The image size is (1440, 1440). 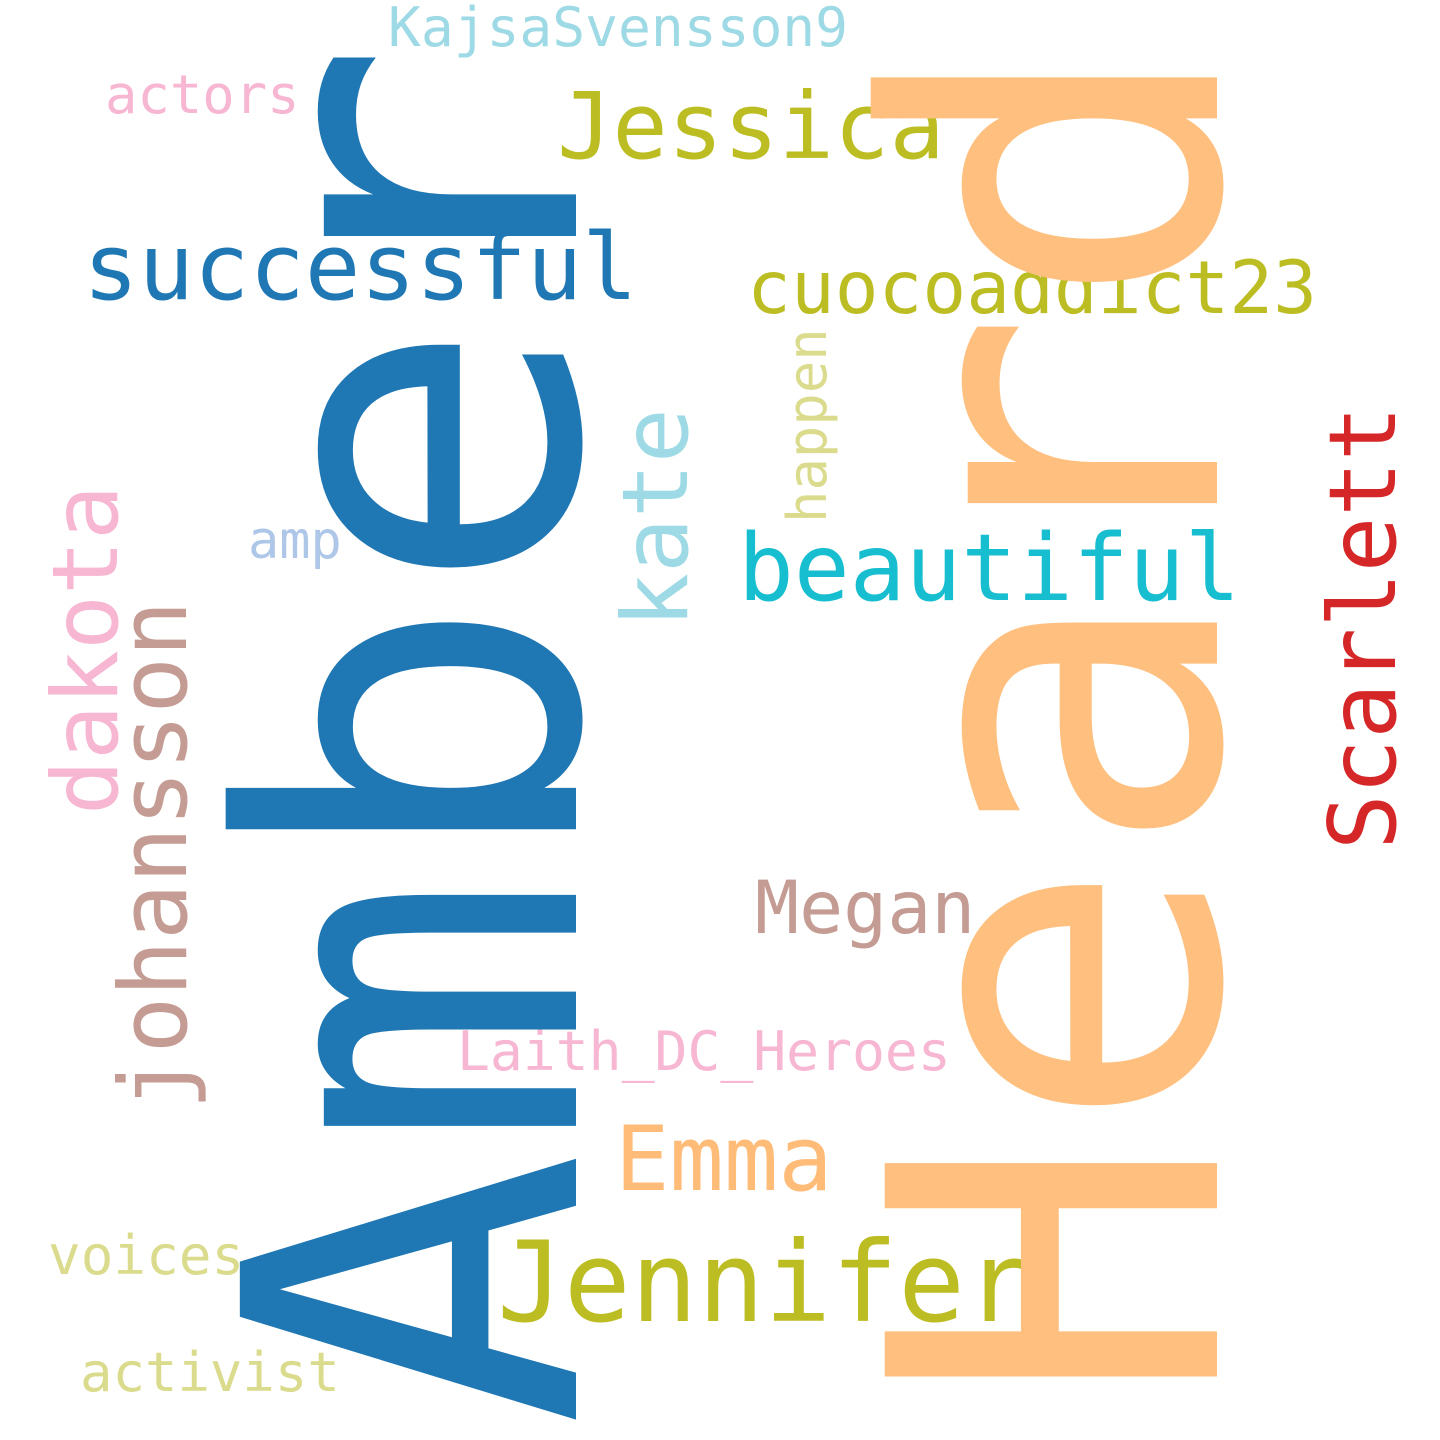 I want to click on word-amp: amp, so click(x=295, y=541).